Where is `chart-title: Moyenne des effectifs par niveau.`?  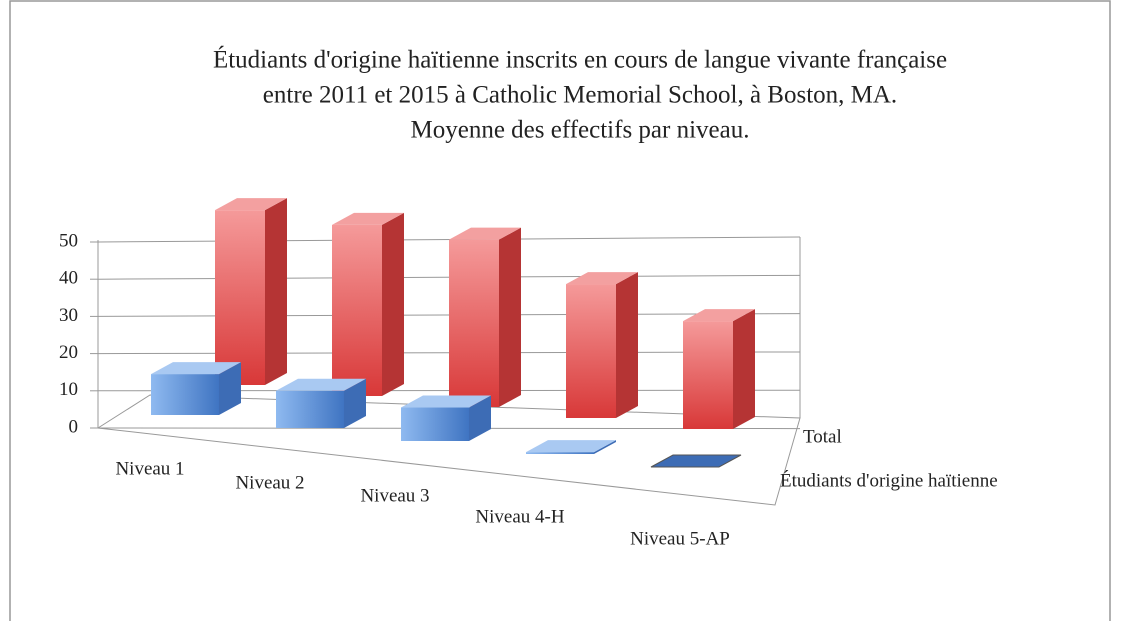 chart-title: Moyenne des effectifs par niveau. is located at coordinates (580, 130).